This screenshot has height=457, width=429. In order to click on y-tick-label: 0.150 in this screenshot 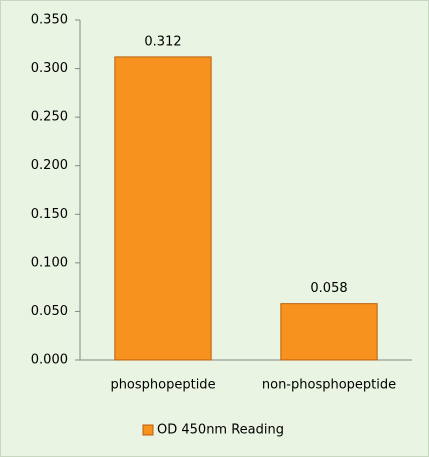, I will do `click(49, 214)`.